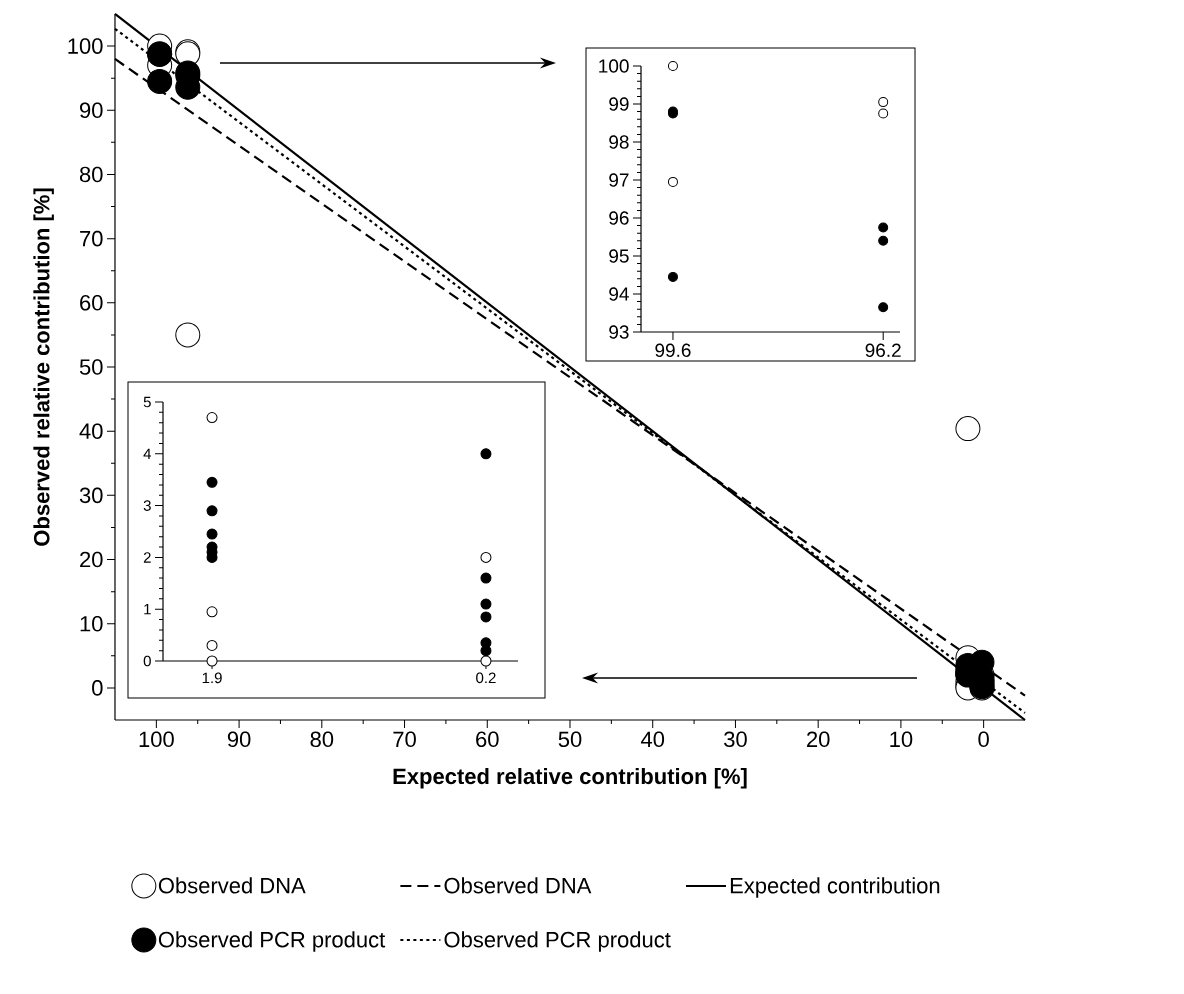 This screenshot has height=994, width=1184. Describe the element at coordinates (673, 350) in the screenshot. I see `x-tick-label: 99.6` at that location.